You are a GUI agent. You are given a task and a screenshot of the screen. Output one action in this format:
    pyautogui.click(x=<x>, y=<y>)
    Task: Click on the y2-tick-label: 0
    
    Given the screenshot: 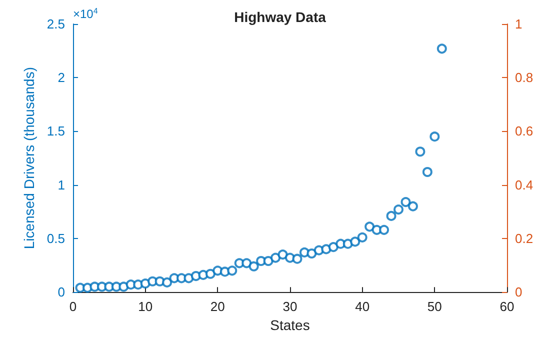 What is the action you would take?
    pyautogui.click(x=518, y=292)
    